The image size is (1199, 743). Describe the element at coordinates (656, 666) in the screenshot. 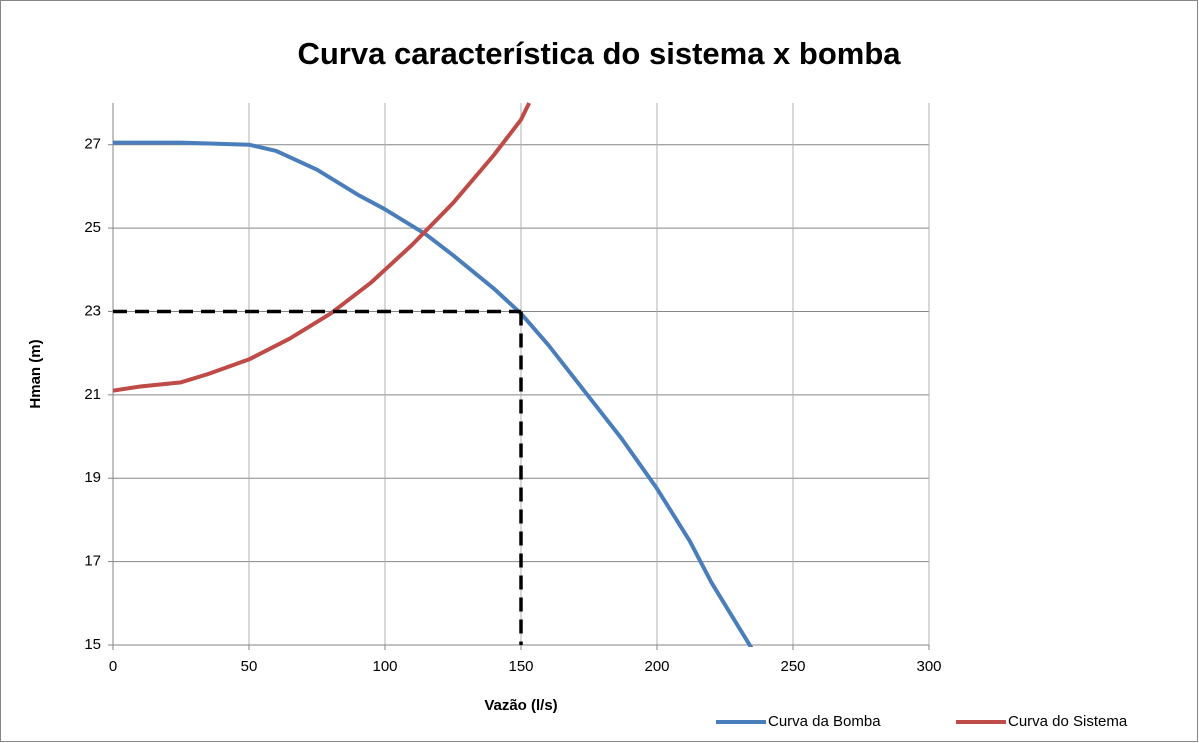

I see `x-tick-label: 200` at that location.